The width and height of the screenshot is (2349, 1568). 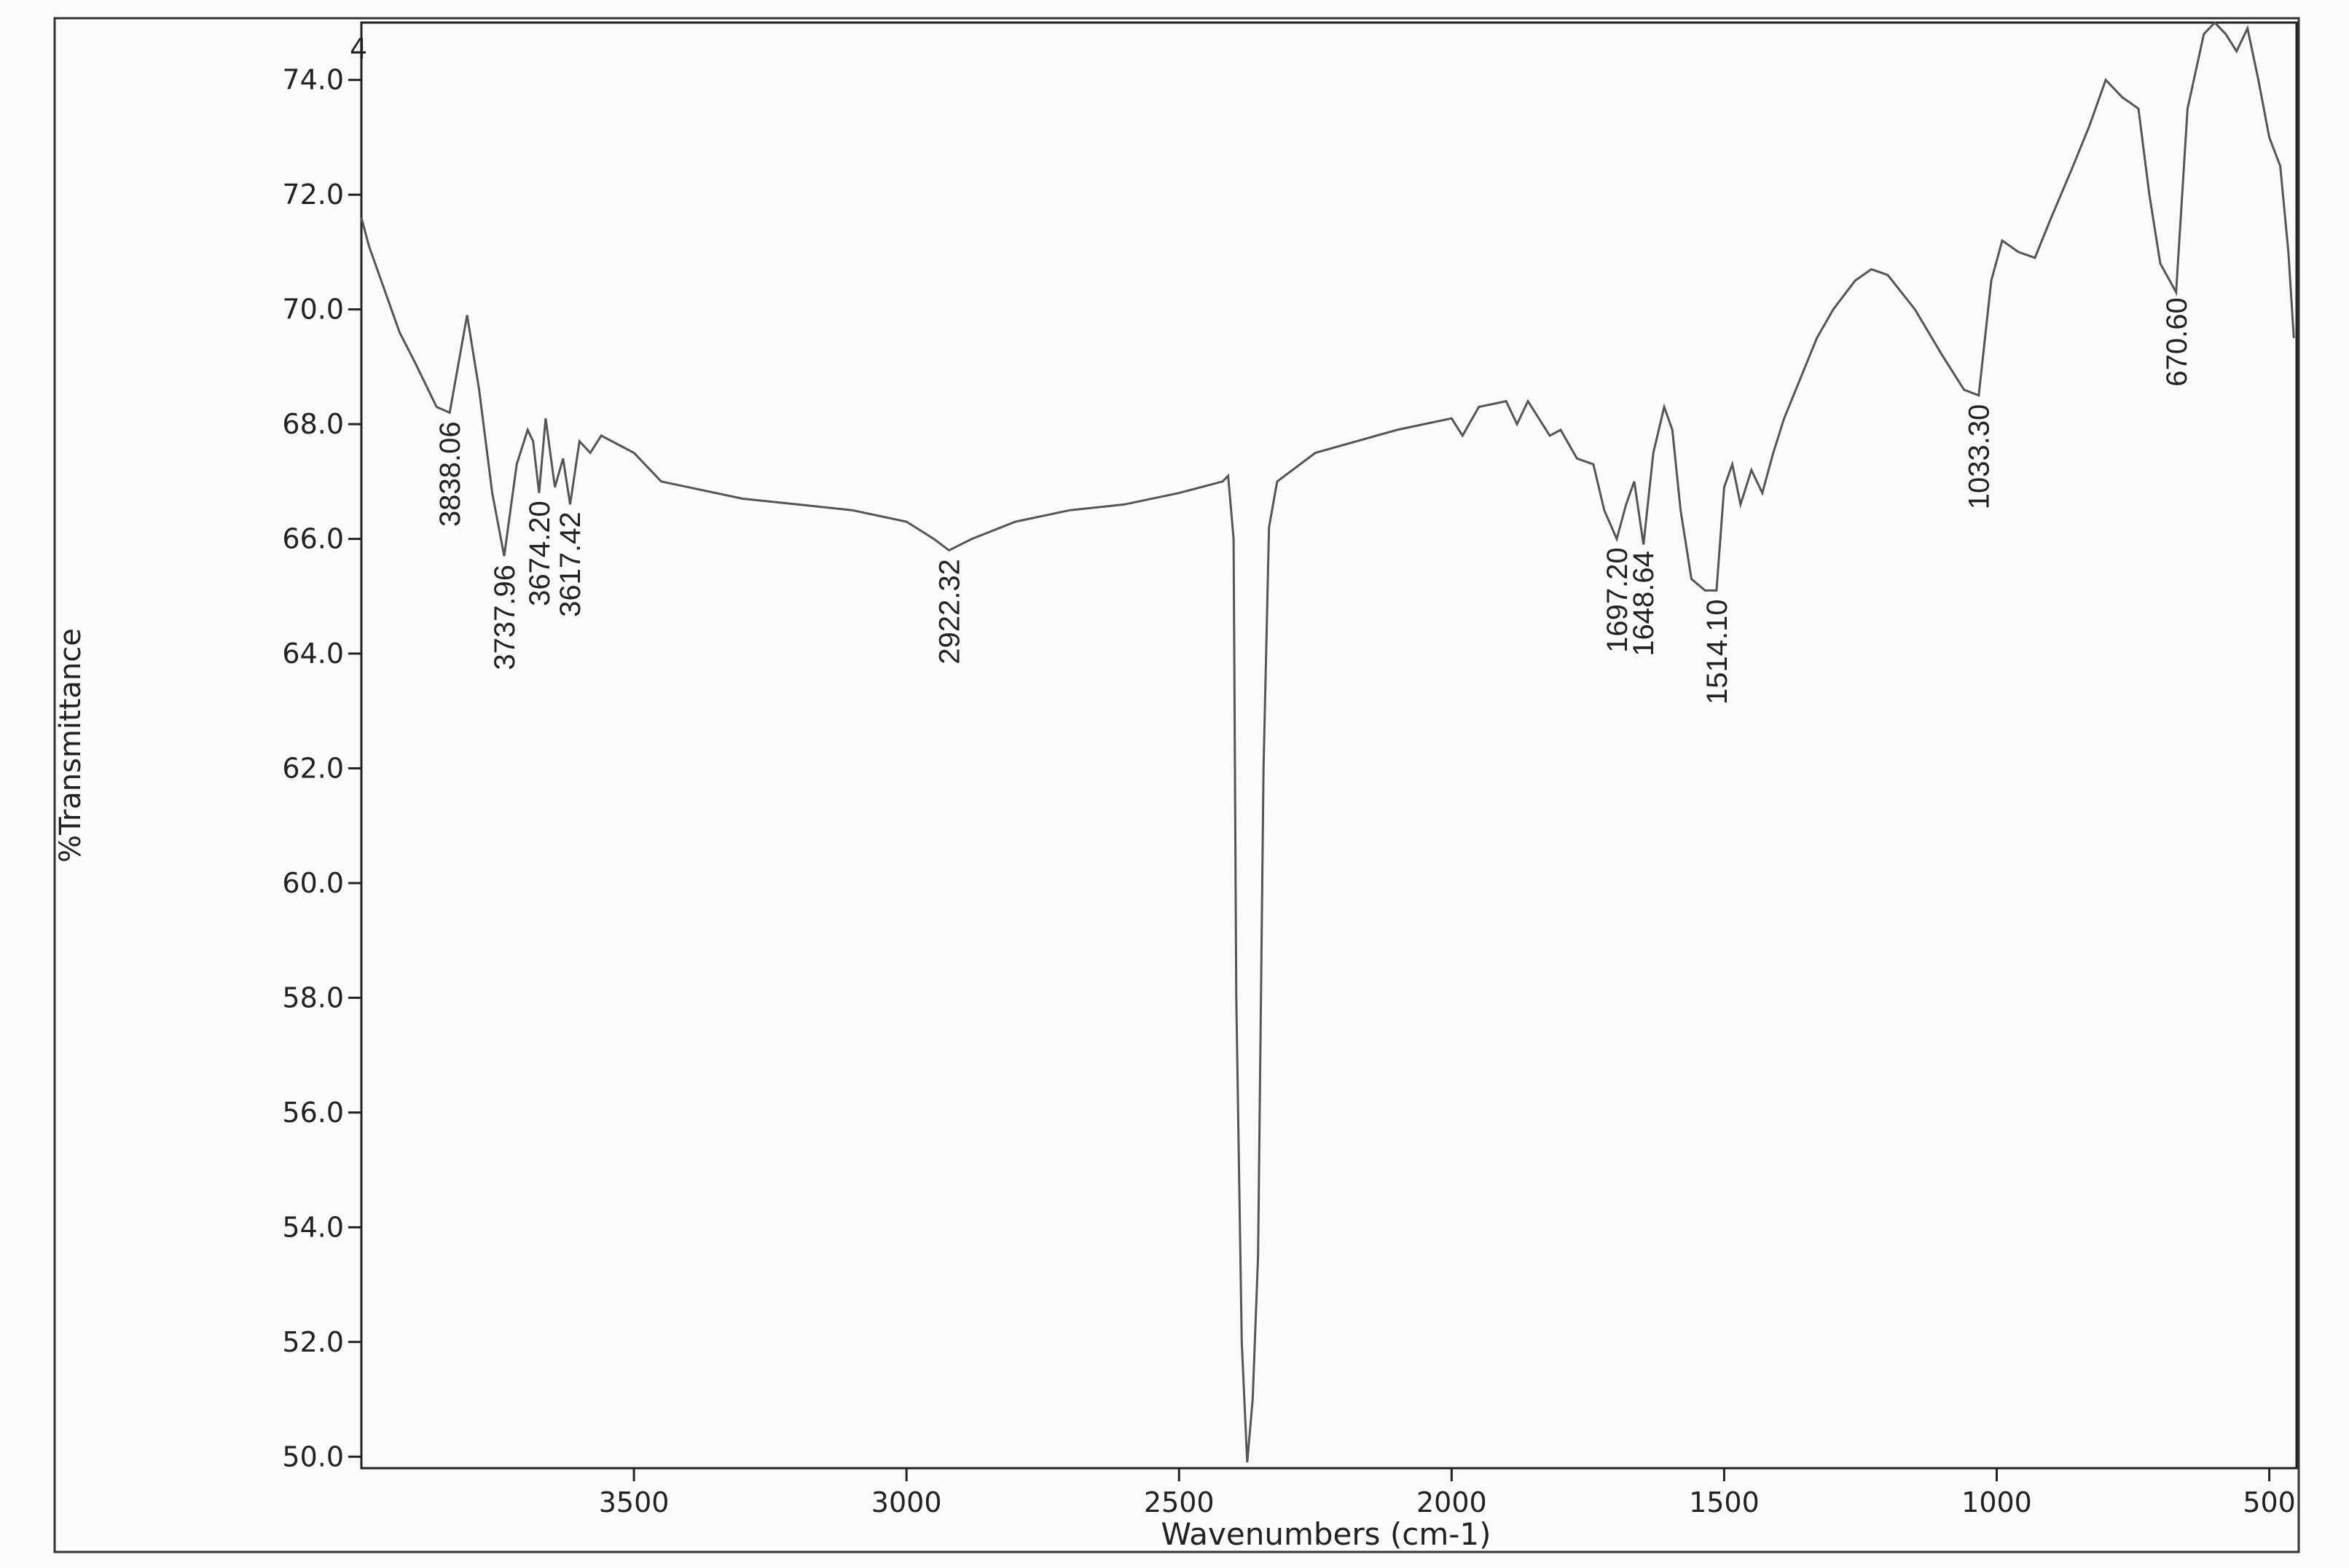 I want to click on peak-label: 1514.10, so click(x=1717, y=652).